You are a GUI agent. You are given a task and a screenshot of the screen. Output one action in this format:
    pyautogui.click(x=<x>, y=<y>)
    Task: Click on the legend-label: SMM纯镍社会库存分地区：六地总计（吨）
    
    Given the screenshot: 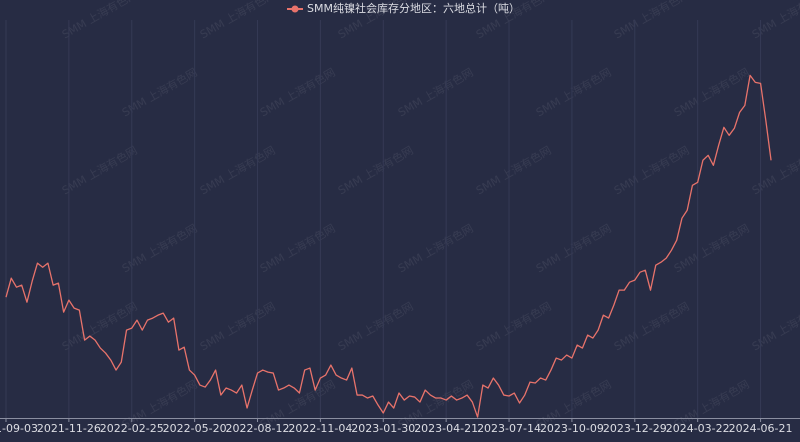 What is the action you would take?
    pyautogui.click(x=413, y=8)
    